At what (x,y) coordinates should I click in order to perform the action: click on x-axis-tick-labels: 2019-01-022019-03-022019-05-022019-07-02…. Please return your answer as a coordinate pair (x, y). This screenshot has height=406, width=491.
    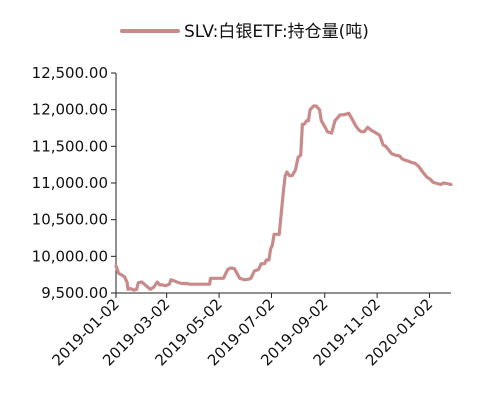
    Looking at the image, I should click on (242, 332).